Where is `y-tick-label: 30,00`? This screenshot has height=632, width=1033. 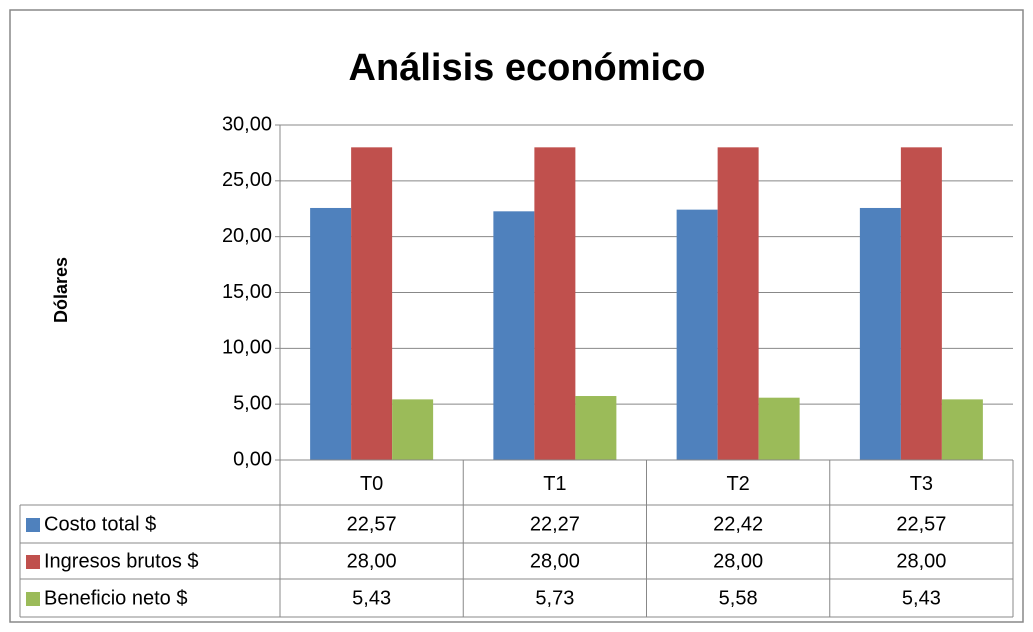
y-tick-label: 30,00 is located at coordinates (247, 124).